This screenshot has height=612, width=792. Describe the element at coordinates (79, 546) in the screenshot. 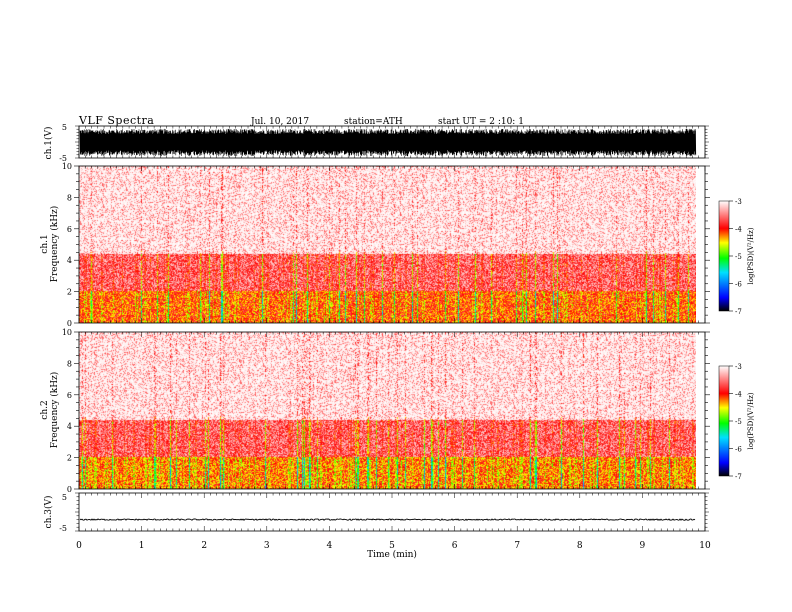

I see `time-tick-label: 0` at that location.